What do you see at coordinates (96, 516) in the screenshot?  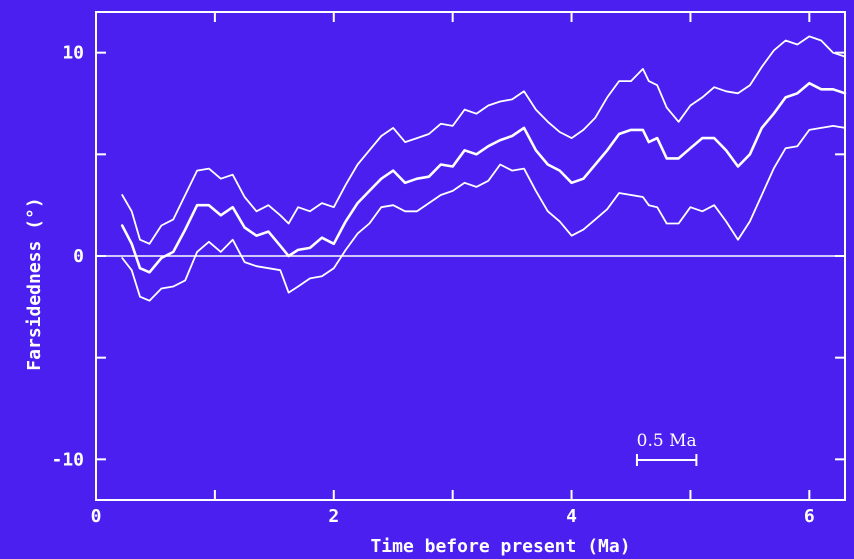 I see `x-tick-label: 0` at bounding box center [96, 516].